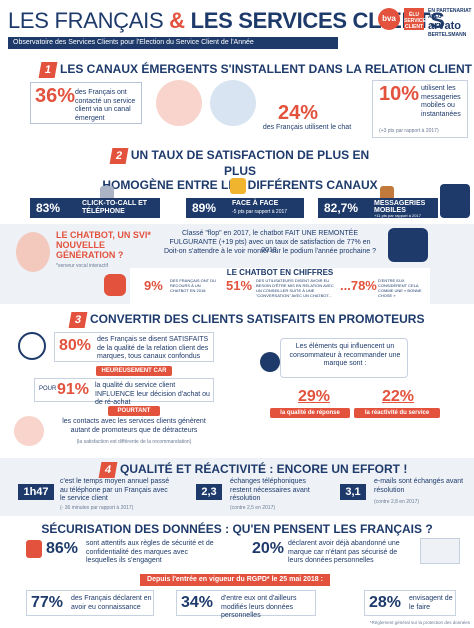  I want to click on silver-trophy-icon, so click(107, 193).